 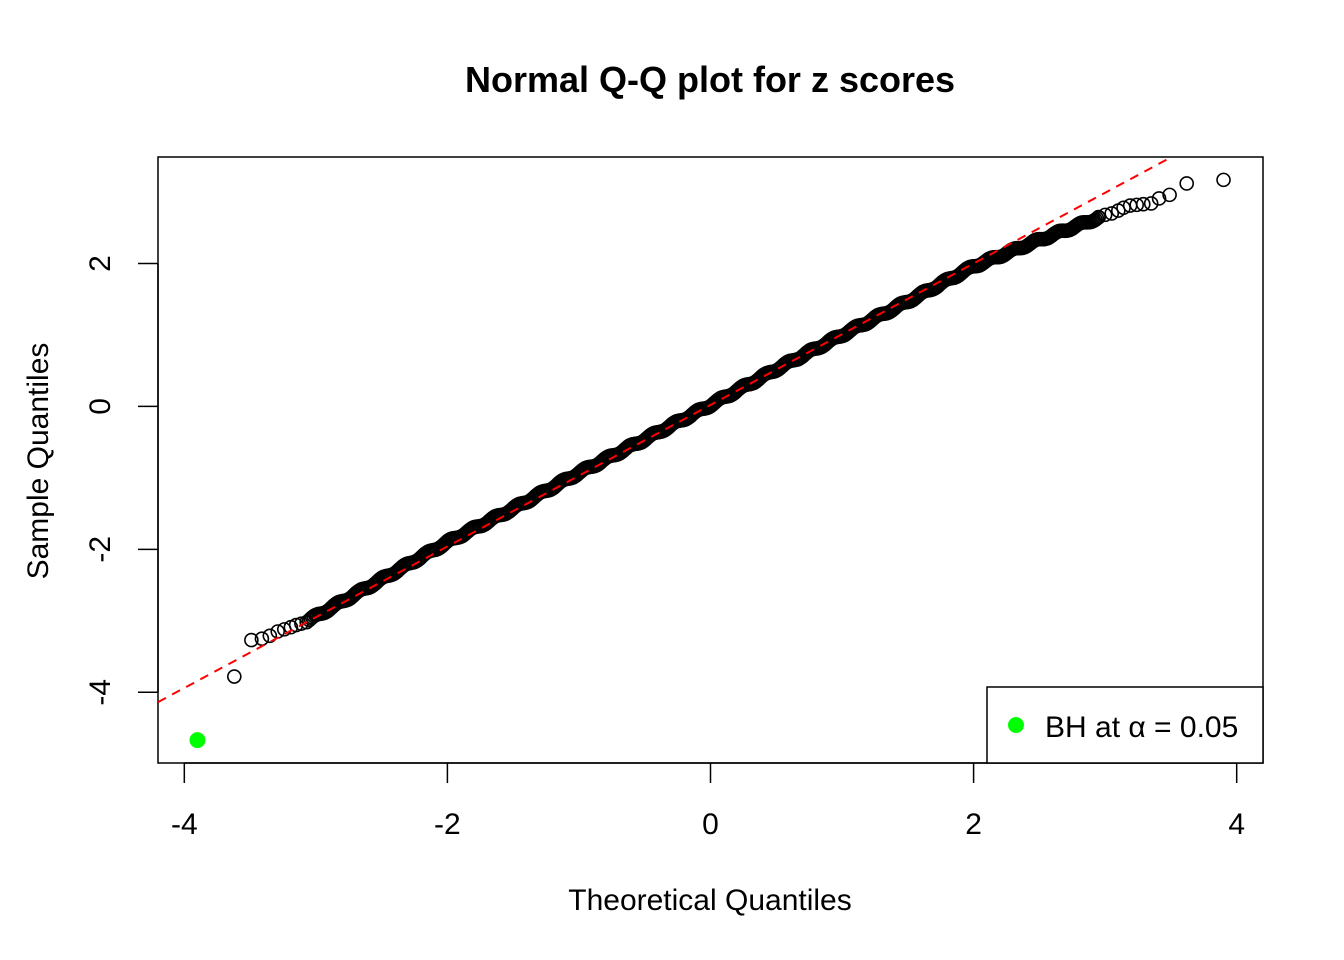 I want to click on chart-title: Normal Q-Q plot for z scores, so click(x=710, y=79).